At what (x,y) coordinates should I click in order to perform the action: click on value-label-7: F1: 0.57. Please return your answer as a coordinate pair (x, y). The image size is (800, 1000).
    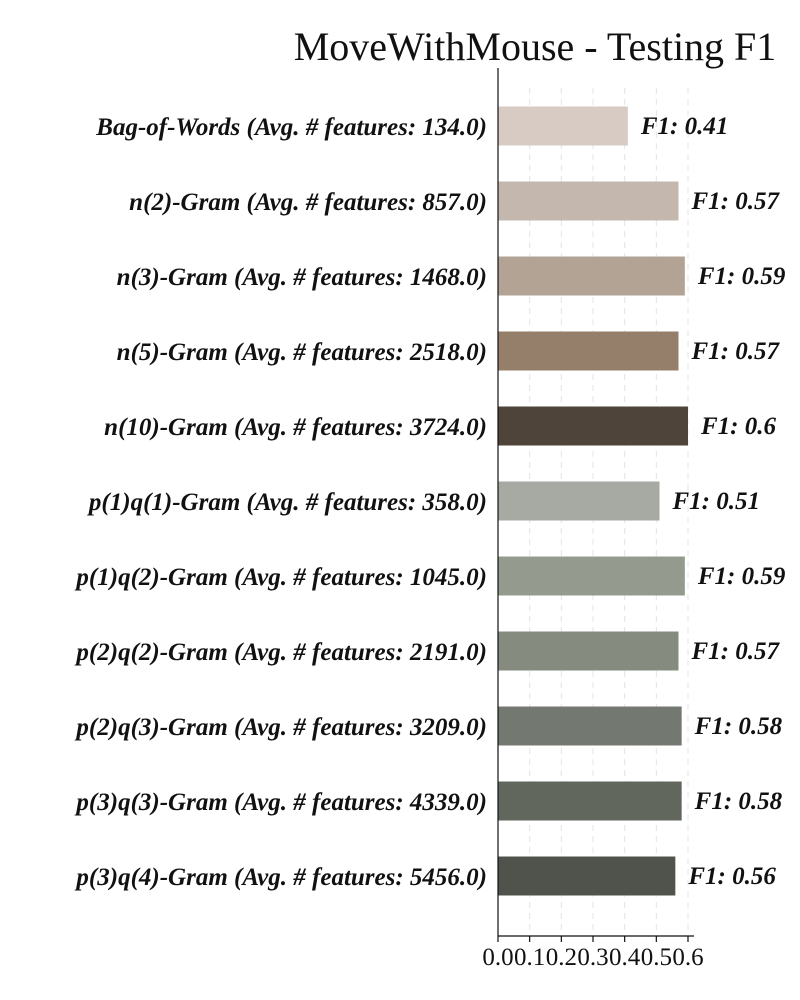
    Looking at the image, I should click on (736, 651).